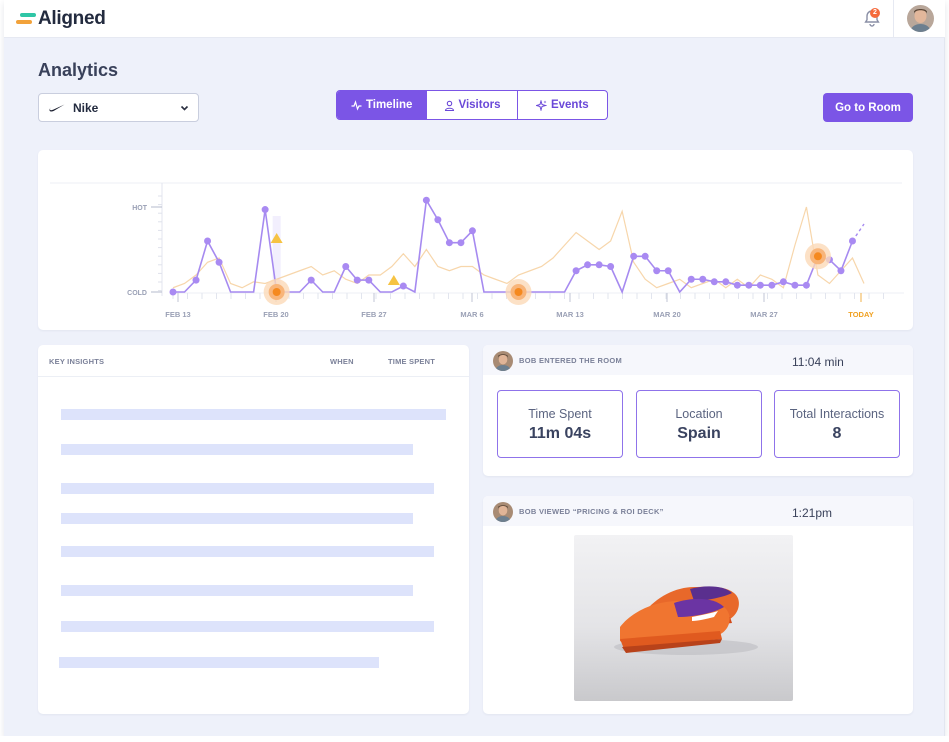 This screenshot has height=742, width=949. I want to click on nike-logo-icon, so click(57, 107).